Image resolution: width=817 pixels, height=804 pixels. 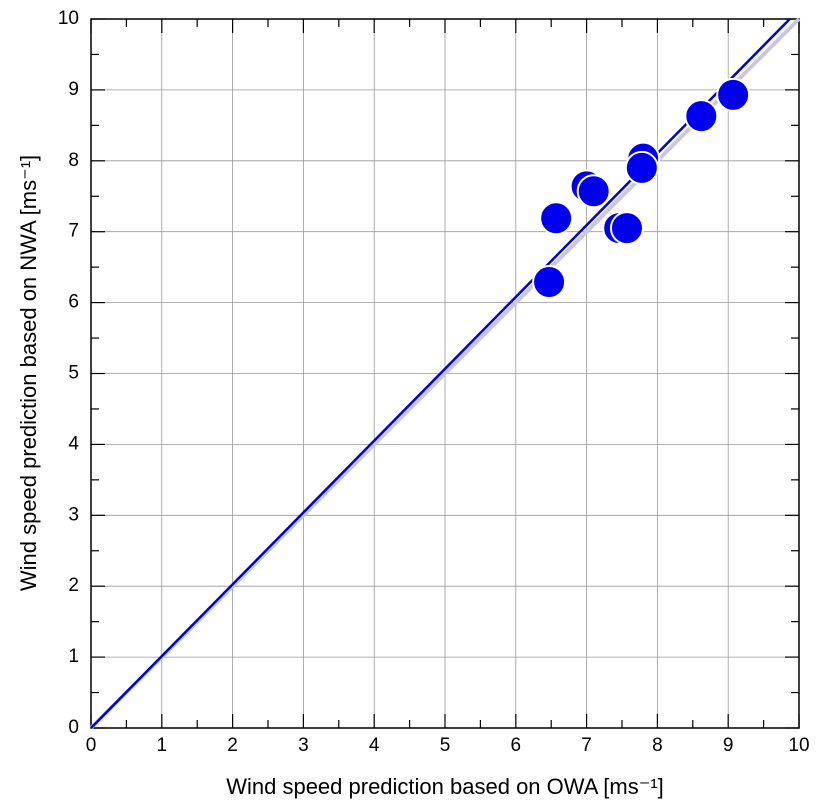 What do you see at coordinates (516, 745) in the screenshot?
I see `x-tick-label: 6` at bounding box center [516, 745].